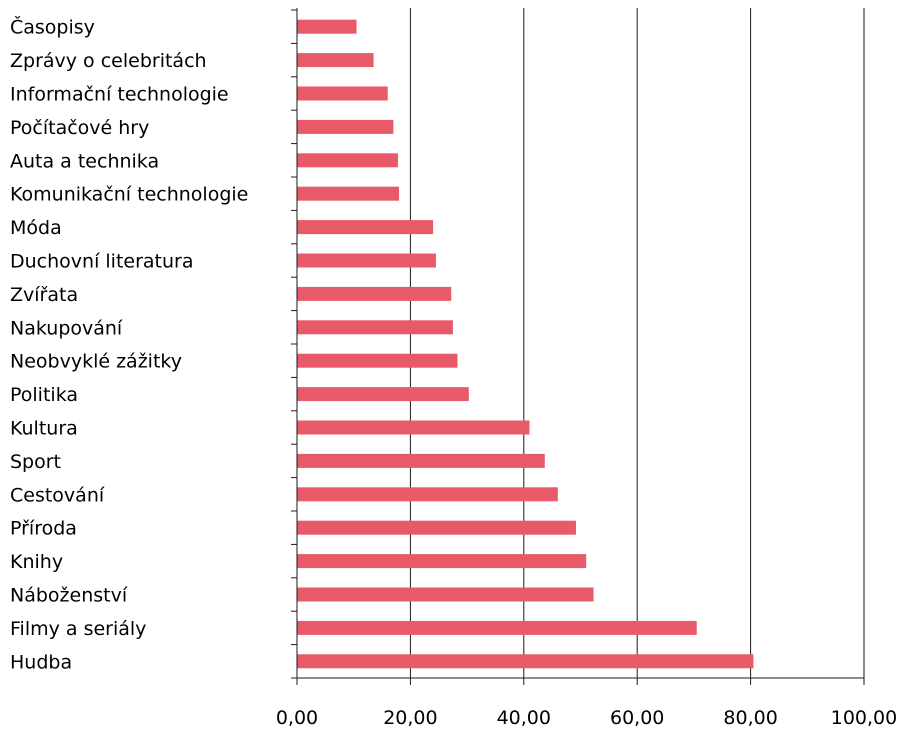 Image resolution: width=905 pixels, height=732 pixels. I want to click on category-label-5: Komunikační technologie, so click(129, 195).